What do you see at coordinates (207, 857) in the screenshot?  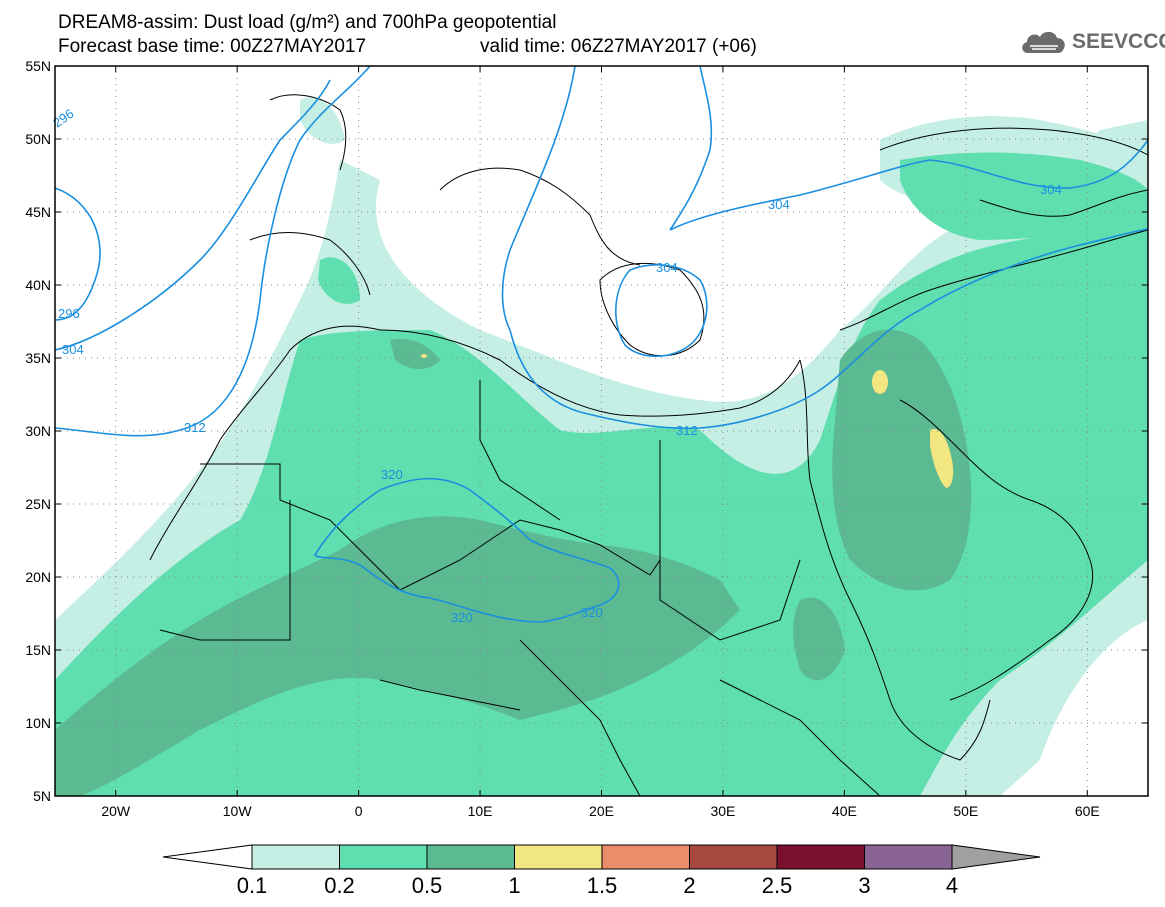 I see `colorbar-under-triangle` at bounding box center [207, 857].